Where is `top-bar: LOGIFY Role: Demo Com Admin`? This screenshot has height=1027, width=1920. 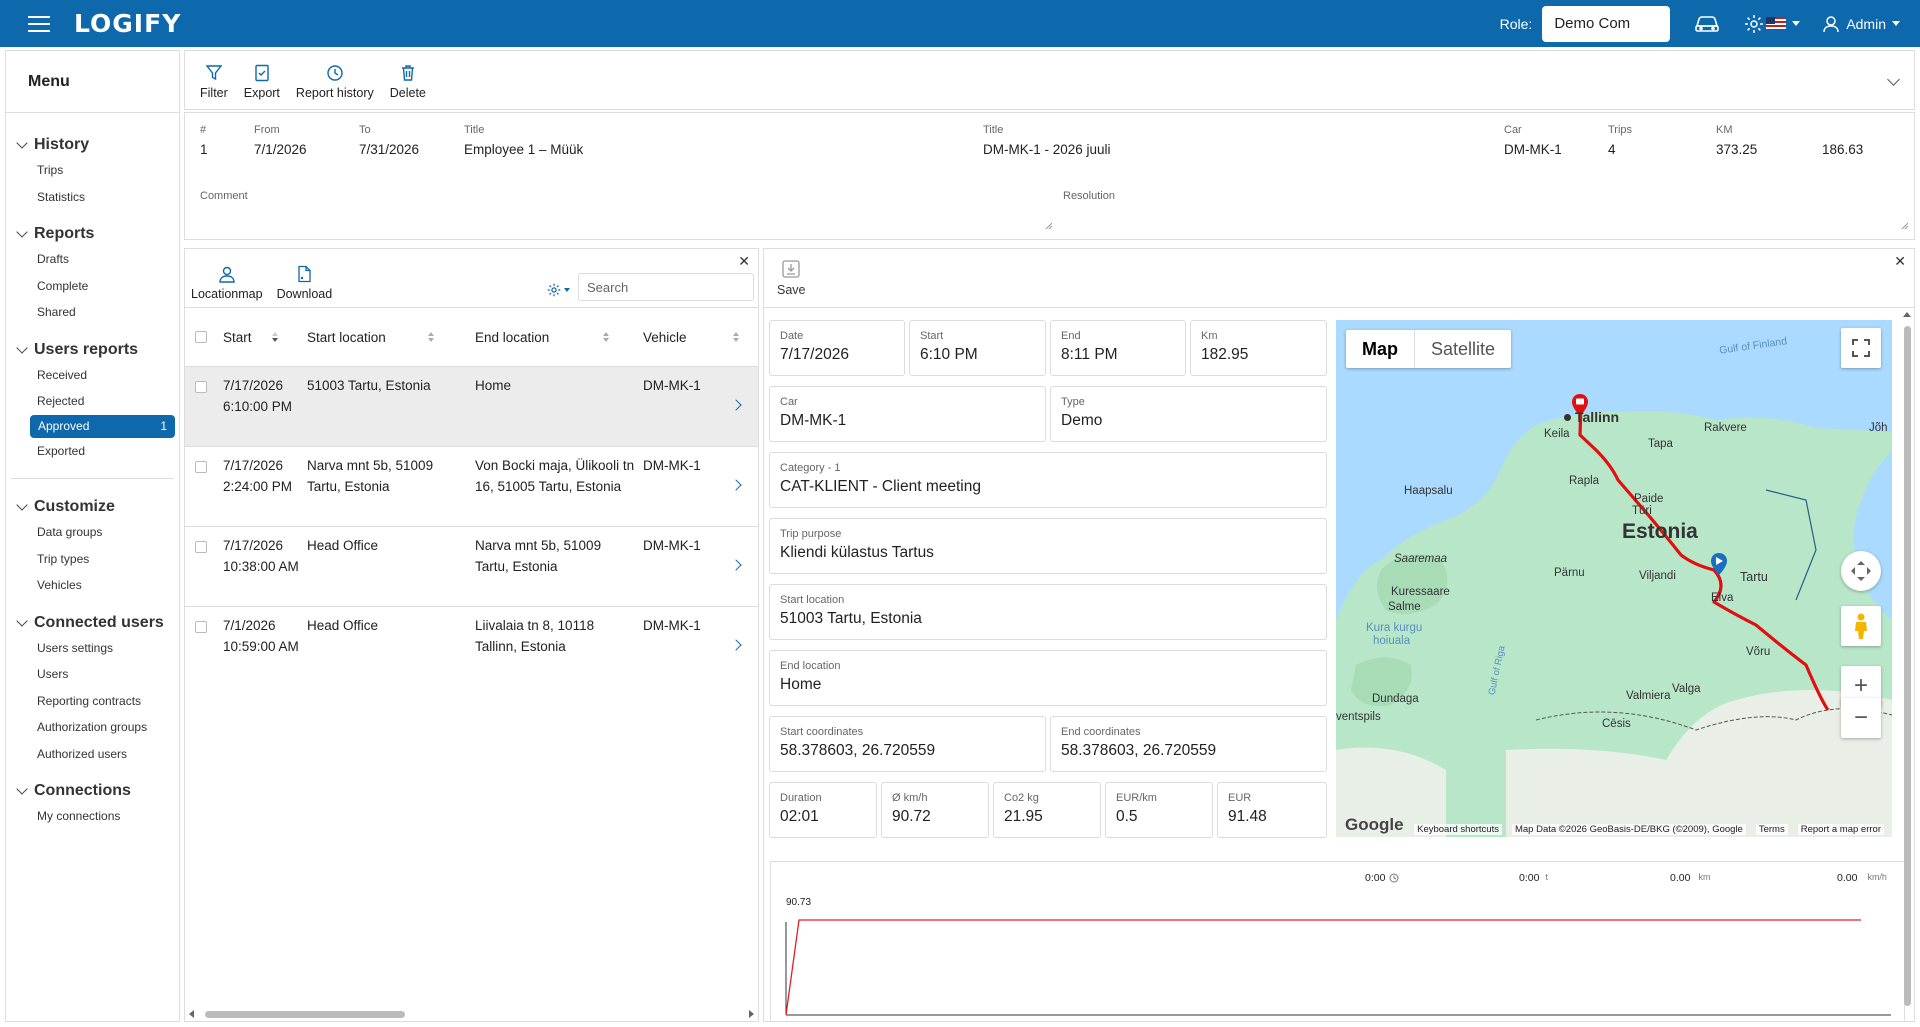
top-bar: LOGIFY Role: Demo Com Admin is located at coordinates (960, 23).